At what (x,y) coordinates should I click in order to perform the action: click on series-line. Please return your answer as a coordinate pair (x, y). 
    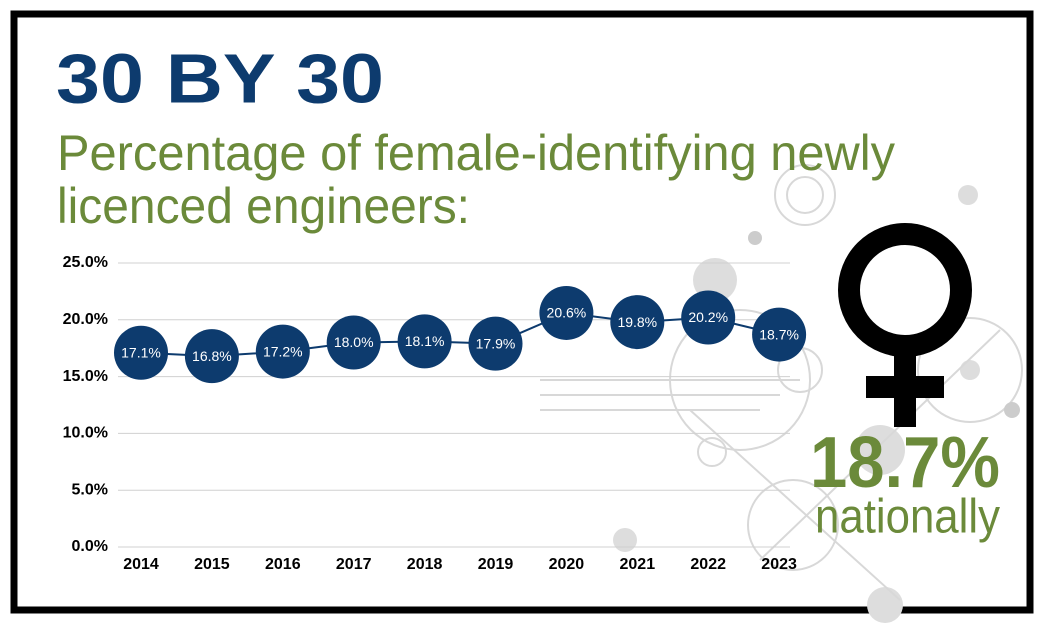
    Looking at the image, I should click on (460, 334).